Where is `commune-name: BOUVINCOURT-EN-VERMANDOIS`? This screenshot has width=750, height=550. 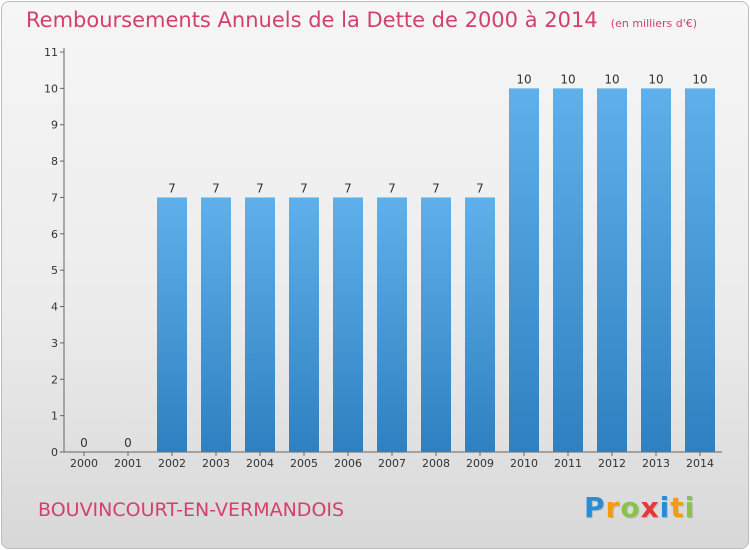
commune-name: BOUVINCOURT-EN-VERMANDOIS is located at coordinates (191, 510).